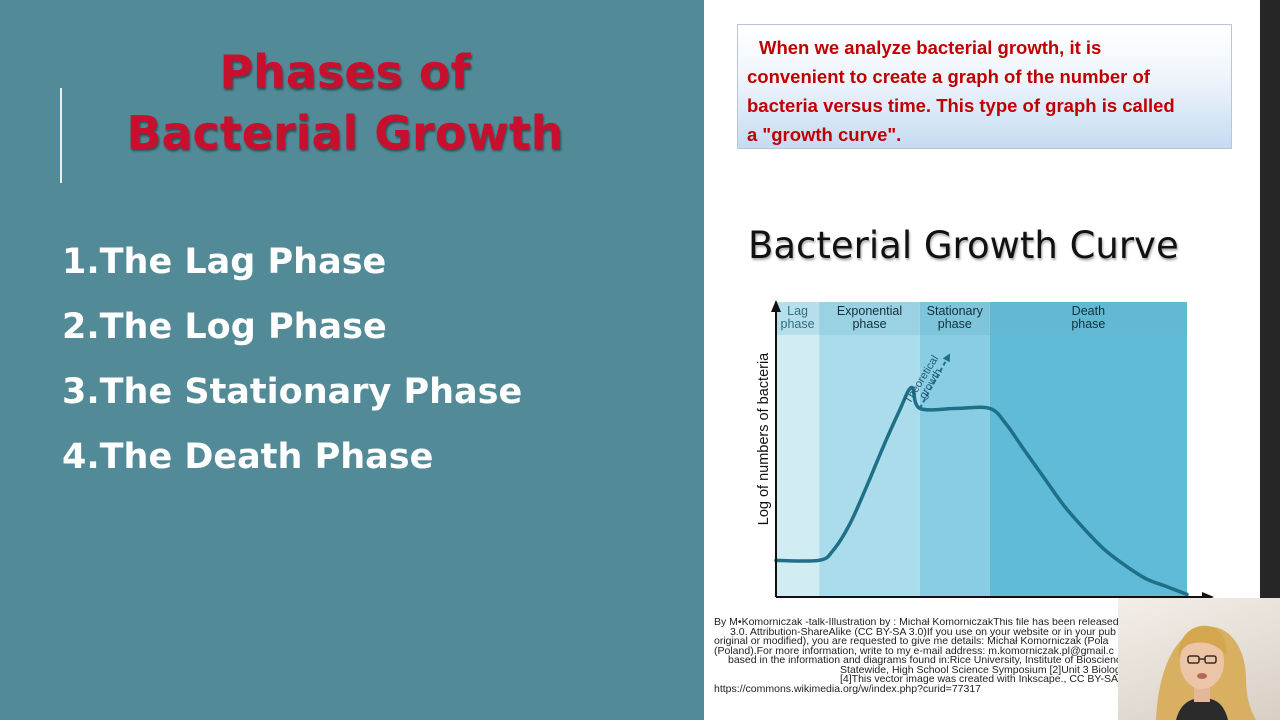  I want to click on phase-list-item: 3.The Stationary Phase, so click(292, 392).